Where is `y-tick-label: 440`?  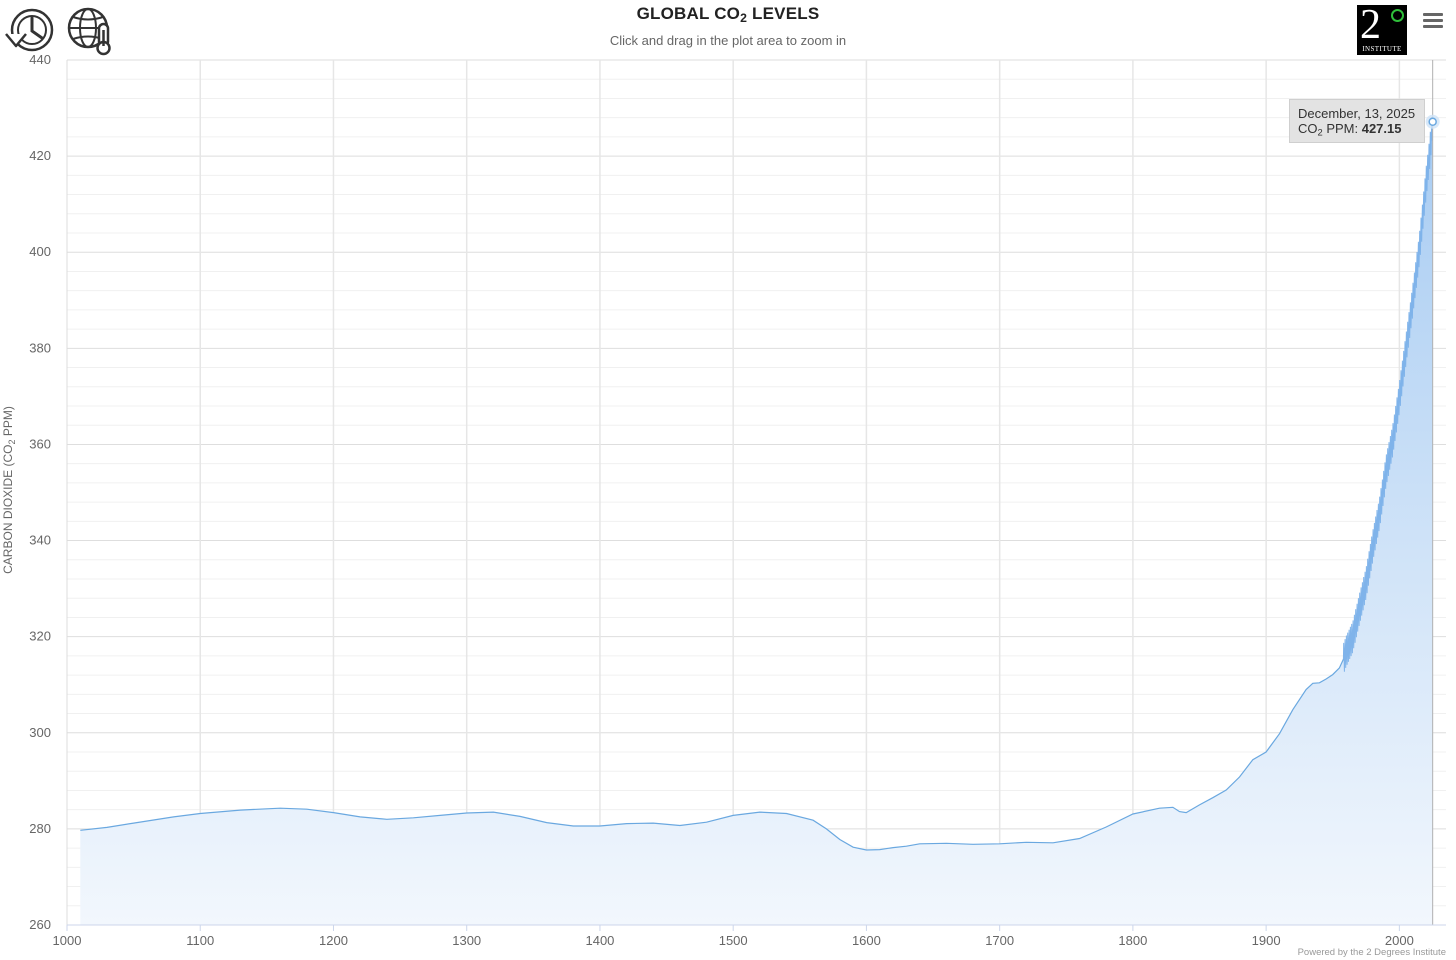
y-tick-label: 440 is located at coordinates (40, 59).